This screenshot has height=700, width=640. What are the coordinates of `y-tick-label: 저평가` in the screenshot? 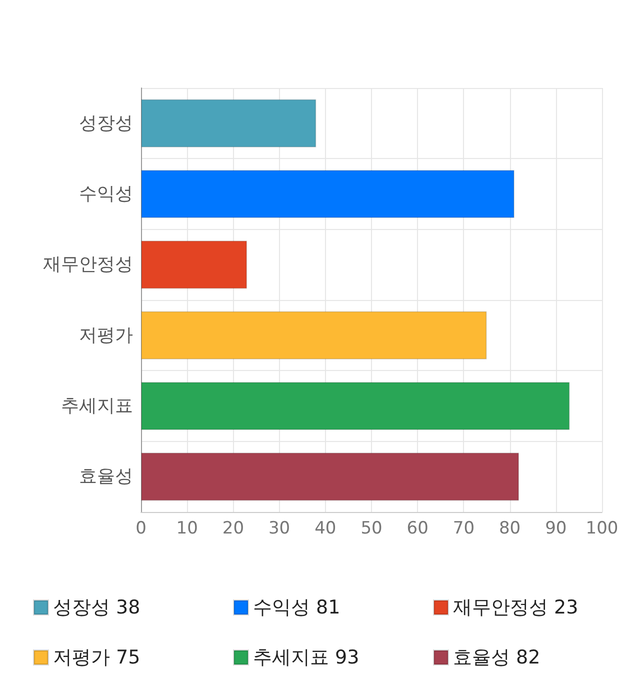 It's located at (106, 335).